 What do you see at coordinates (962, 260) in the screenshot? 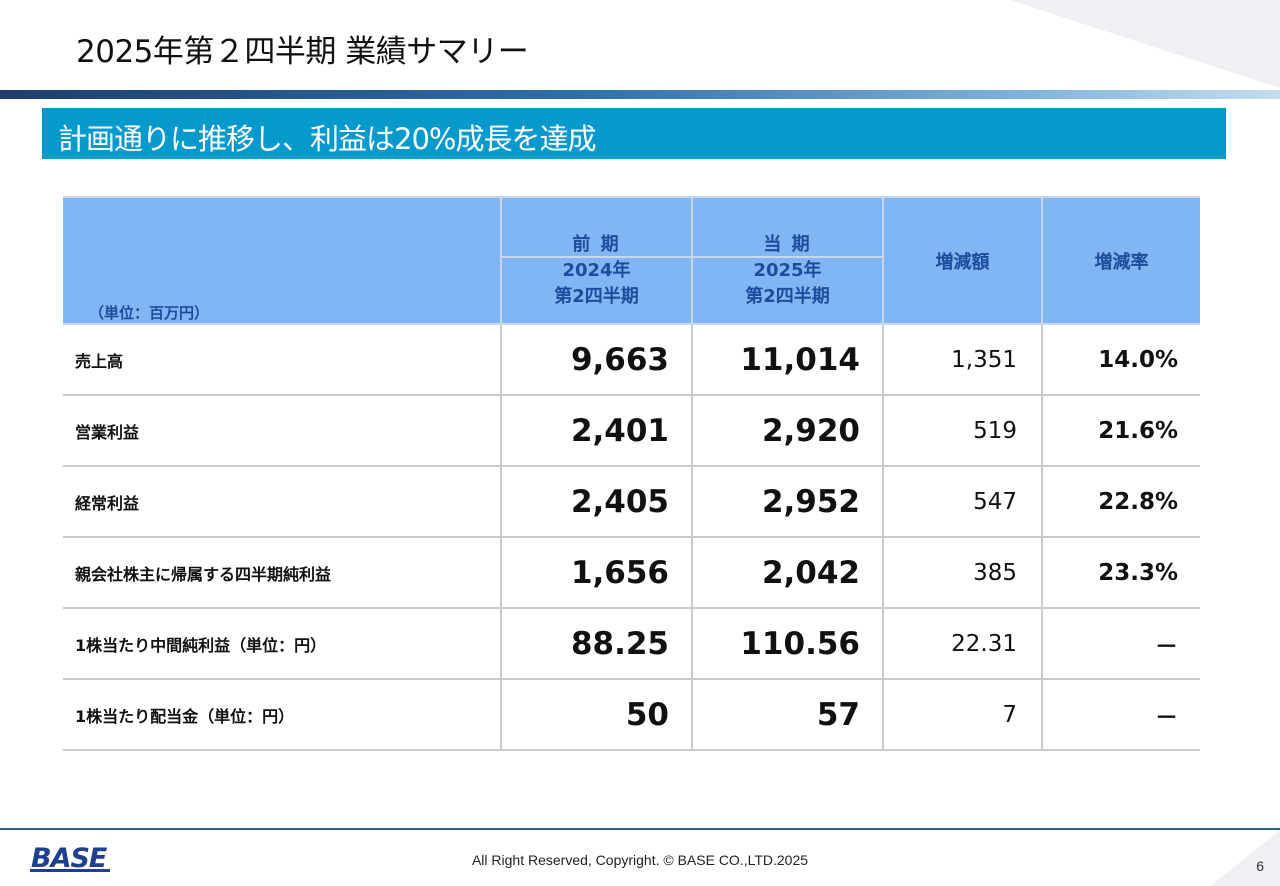
I see `change-amount-header: 増減額` at bounding box center [962, 260].